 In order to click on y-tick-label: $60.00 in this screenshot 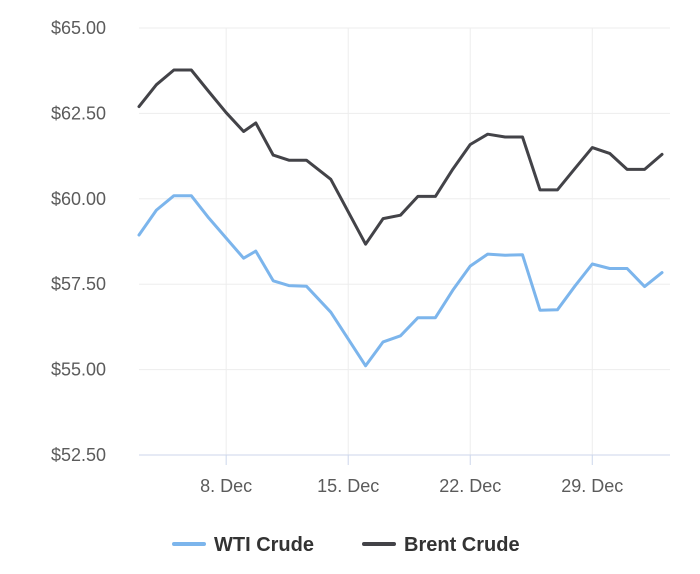, I will do `click(78, 199)`.